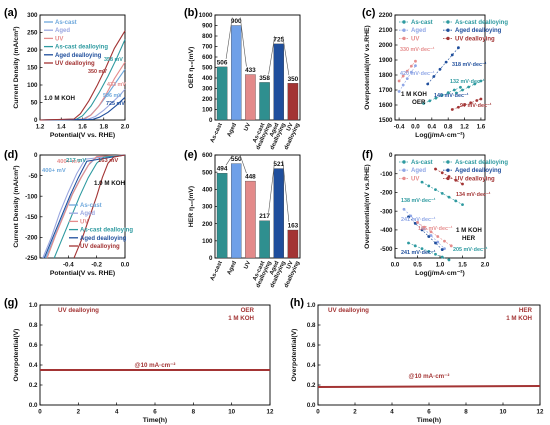 The width and height of the screenshot is (550, 425). What do you see at coordinates (207, 47) in the screenshot?
I see `y-tick-label: 700` at bounding box center [207, 47].